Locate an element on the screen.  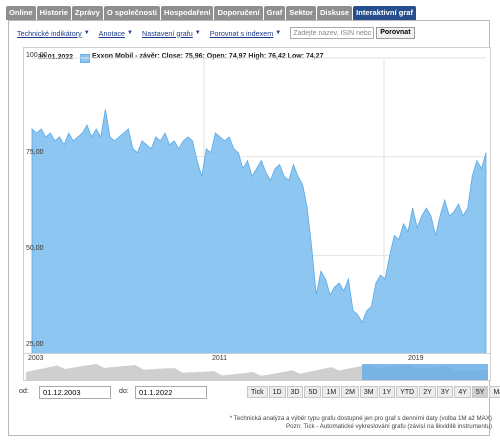
tab-zprávy: Zprávy is located at coordinates (87, 13).